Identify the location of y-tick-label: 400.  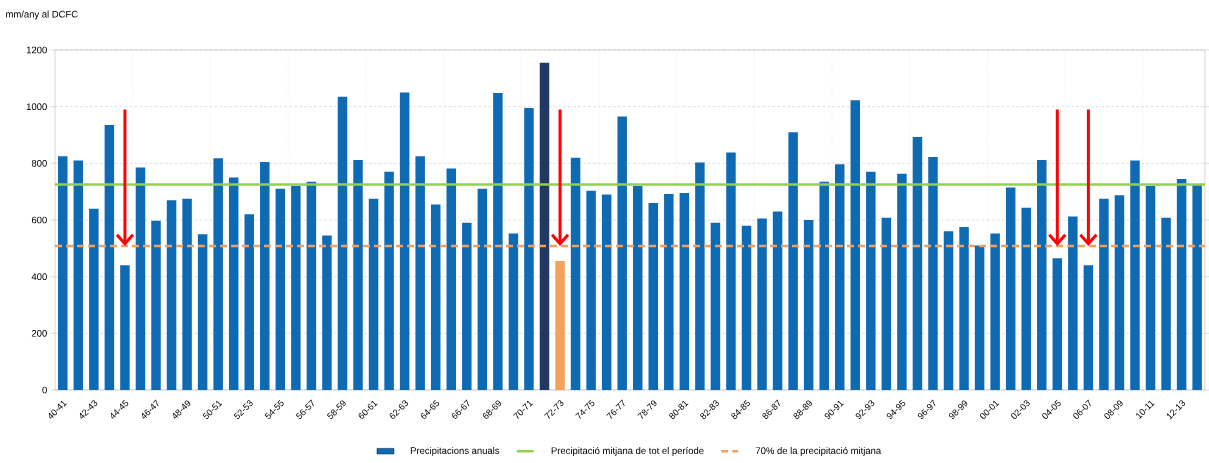
(39, 277).